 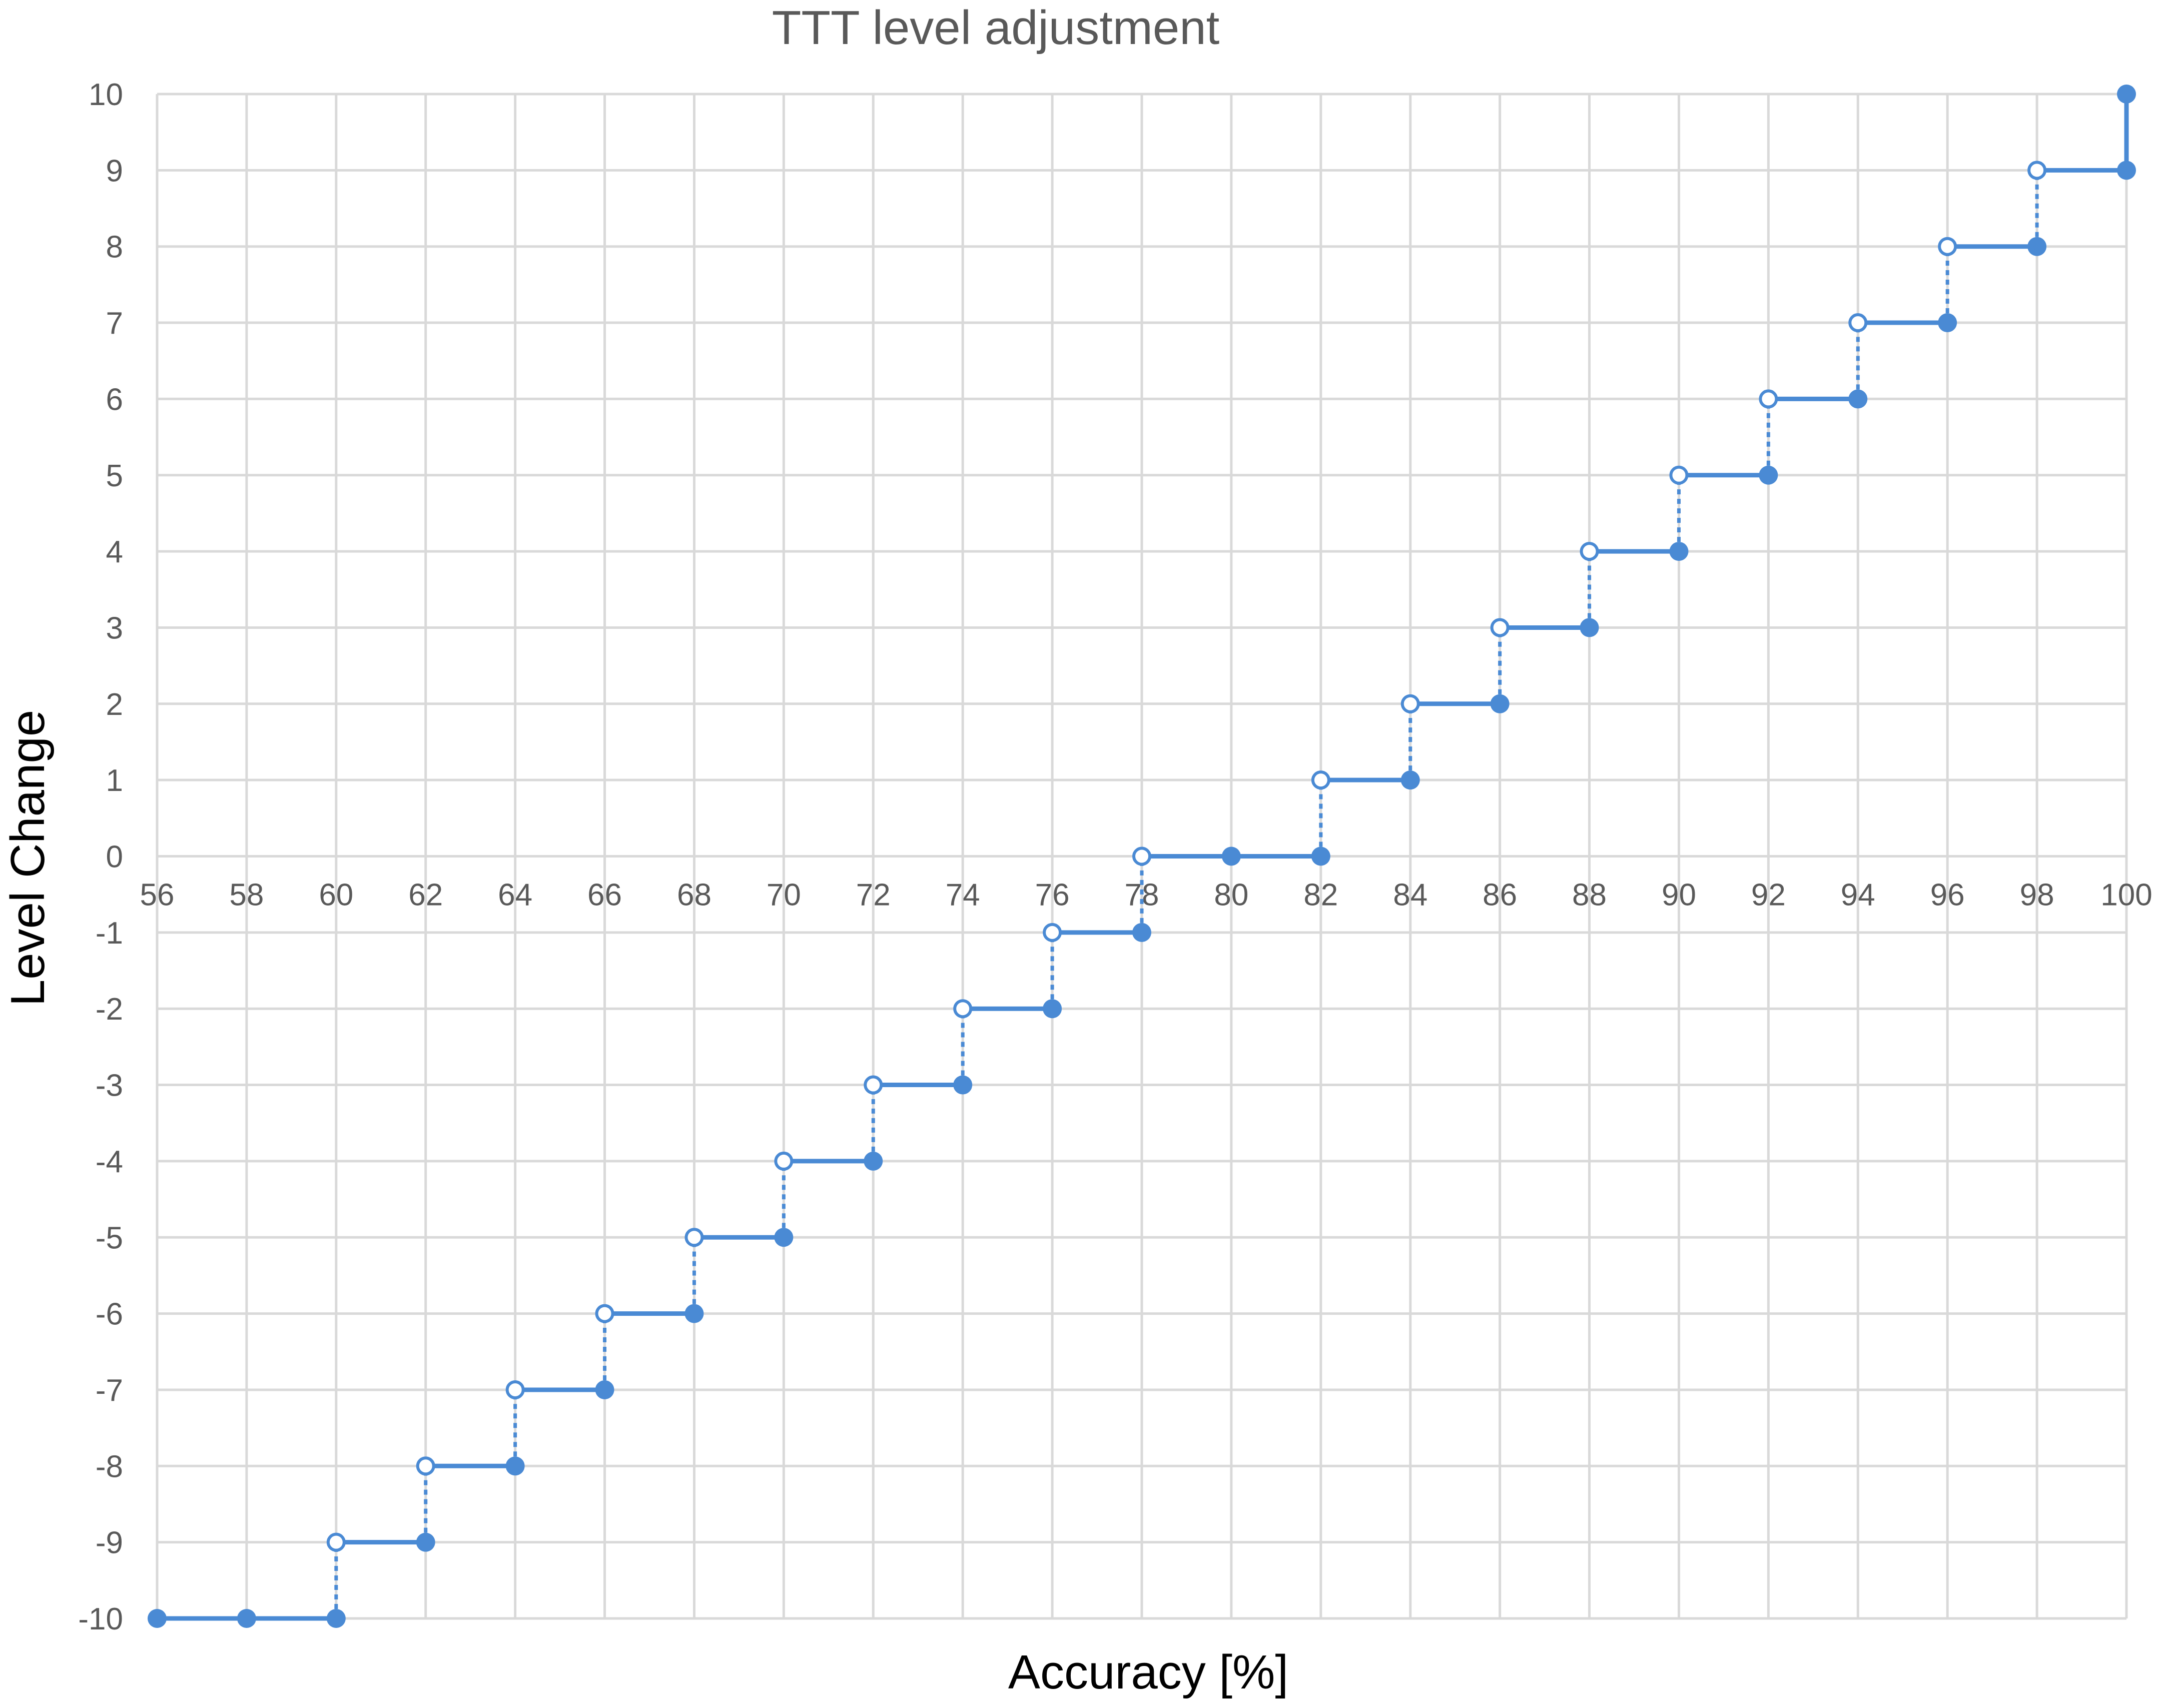 What do you see at coordinates (109, 1543) in the screenshot?
I see `y-tick-label--9: -9` at bounding box center [109, 1543].